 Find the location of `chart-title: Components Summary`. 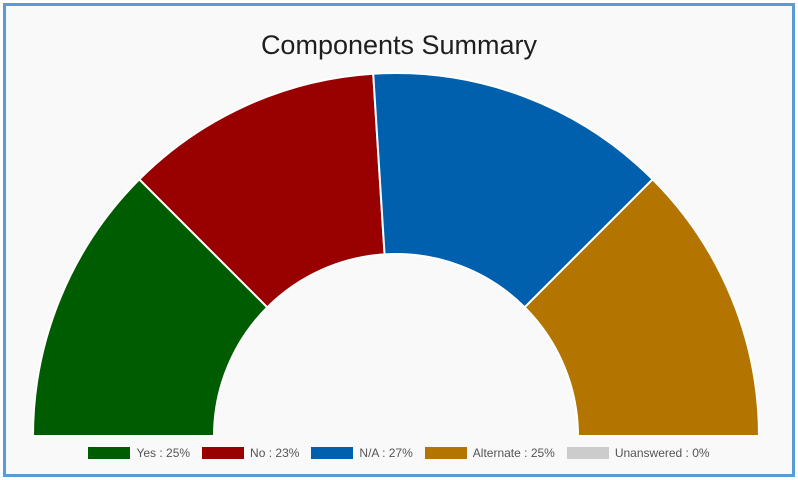

chart-title: Components Summary is located at coordinates (399, 45).